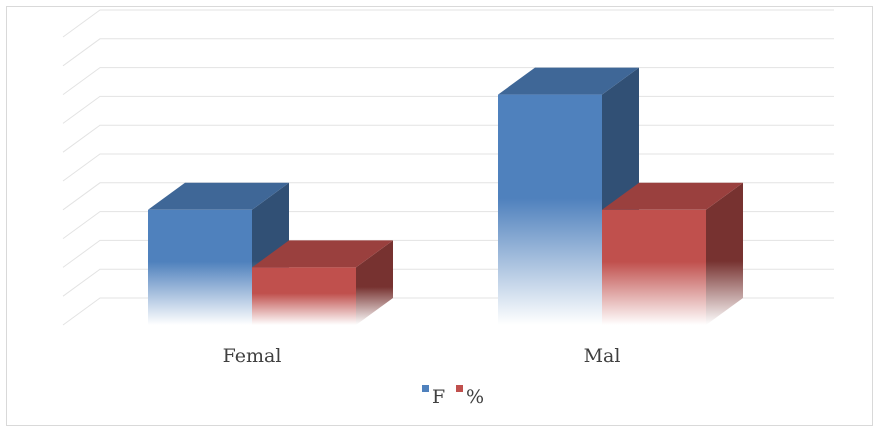 The image size is (877, 426). Describe the element at coordinates (438, 397) in the screenshot. I see `legend-label-f: F` at that location.